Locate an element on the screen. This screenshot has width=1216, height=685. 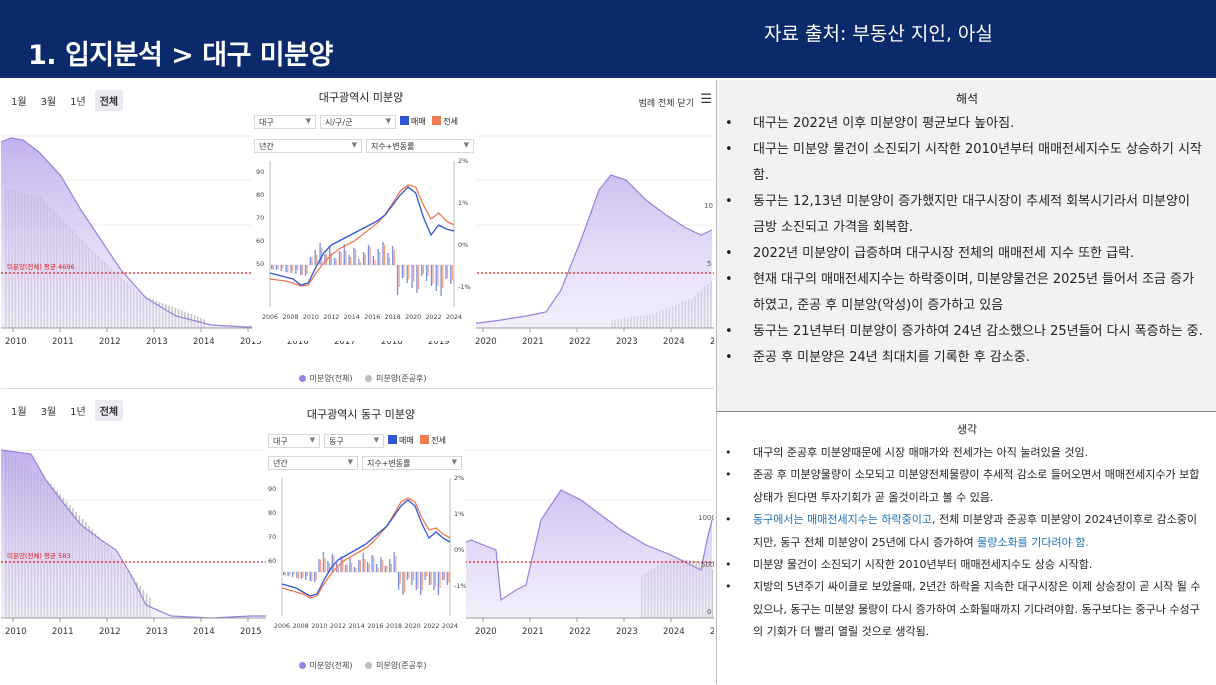
inset-sale-line is located at coordinates (366, 548).